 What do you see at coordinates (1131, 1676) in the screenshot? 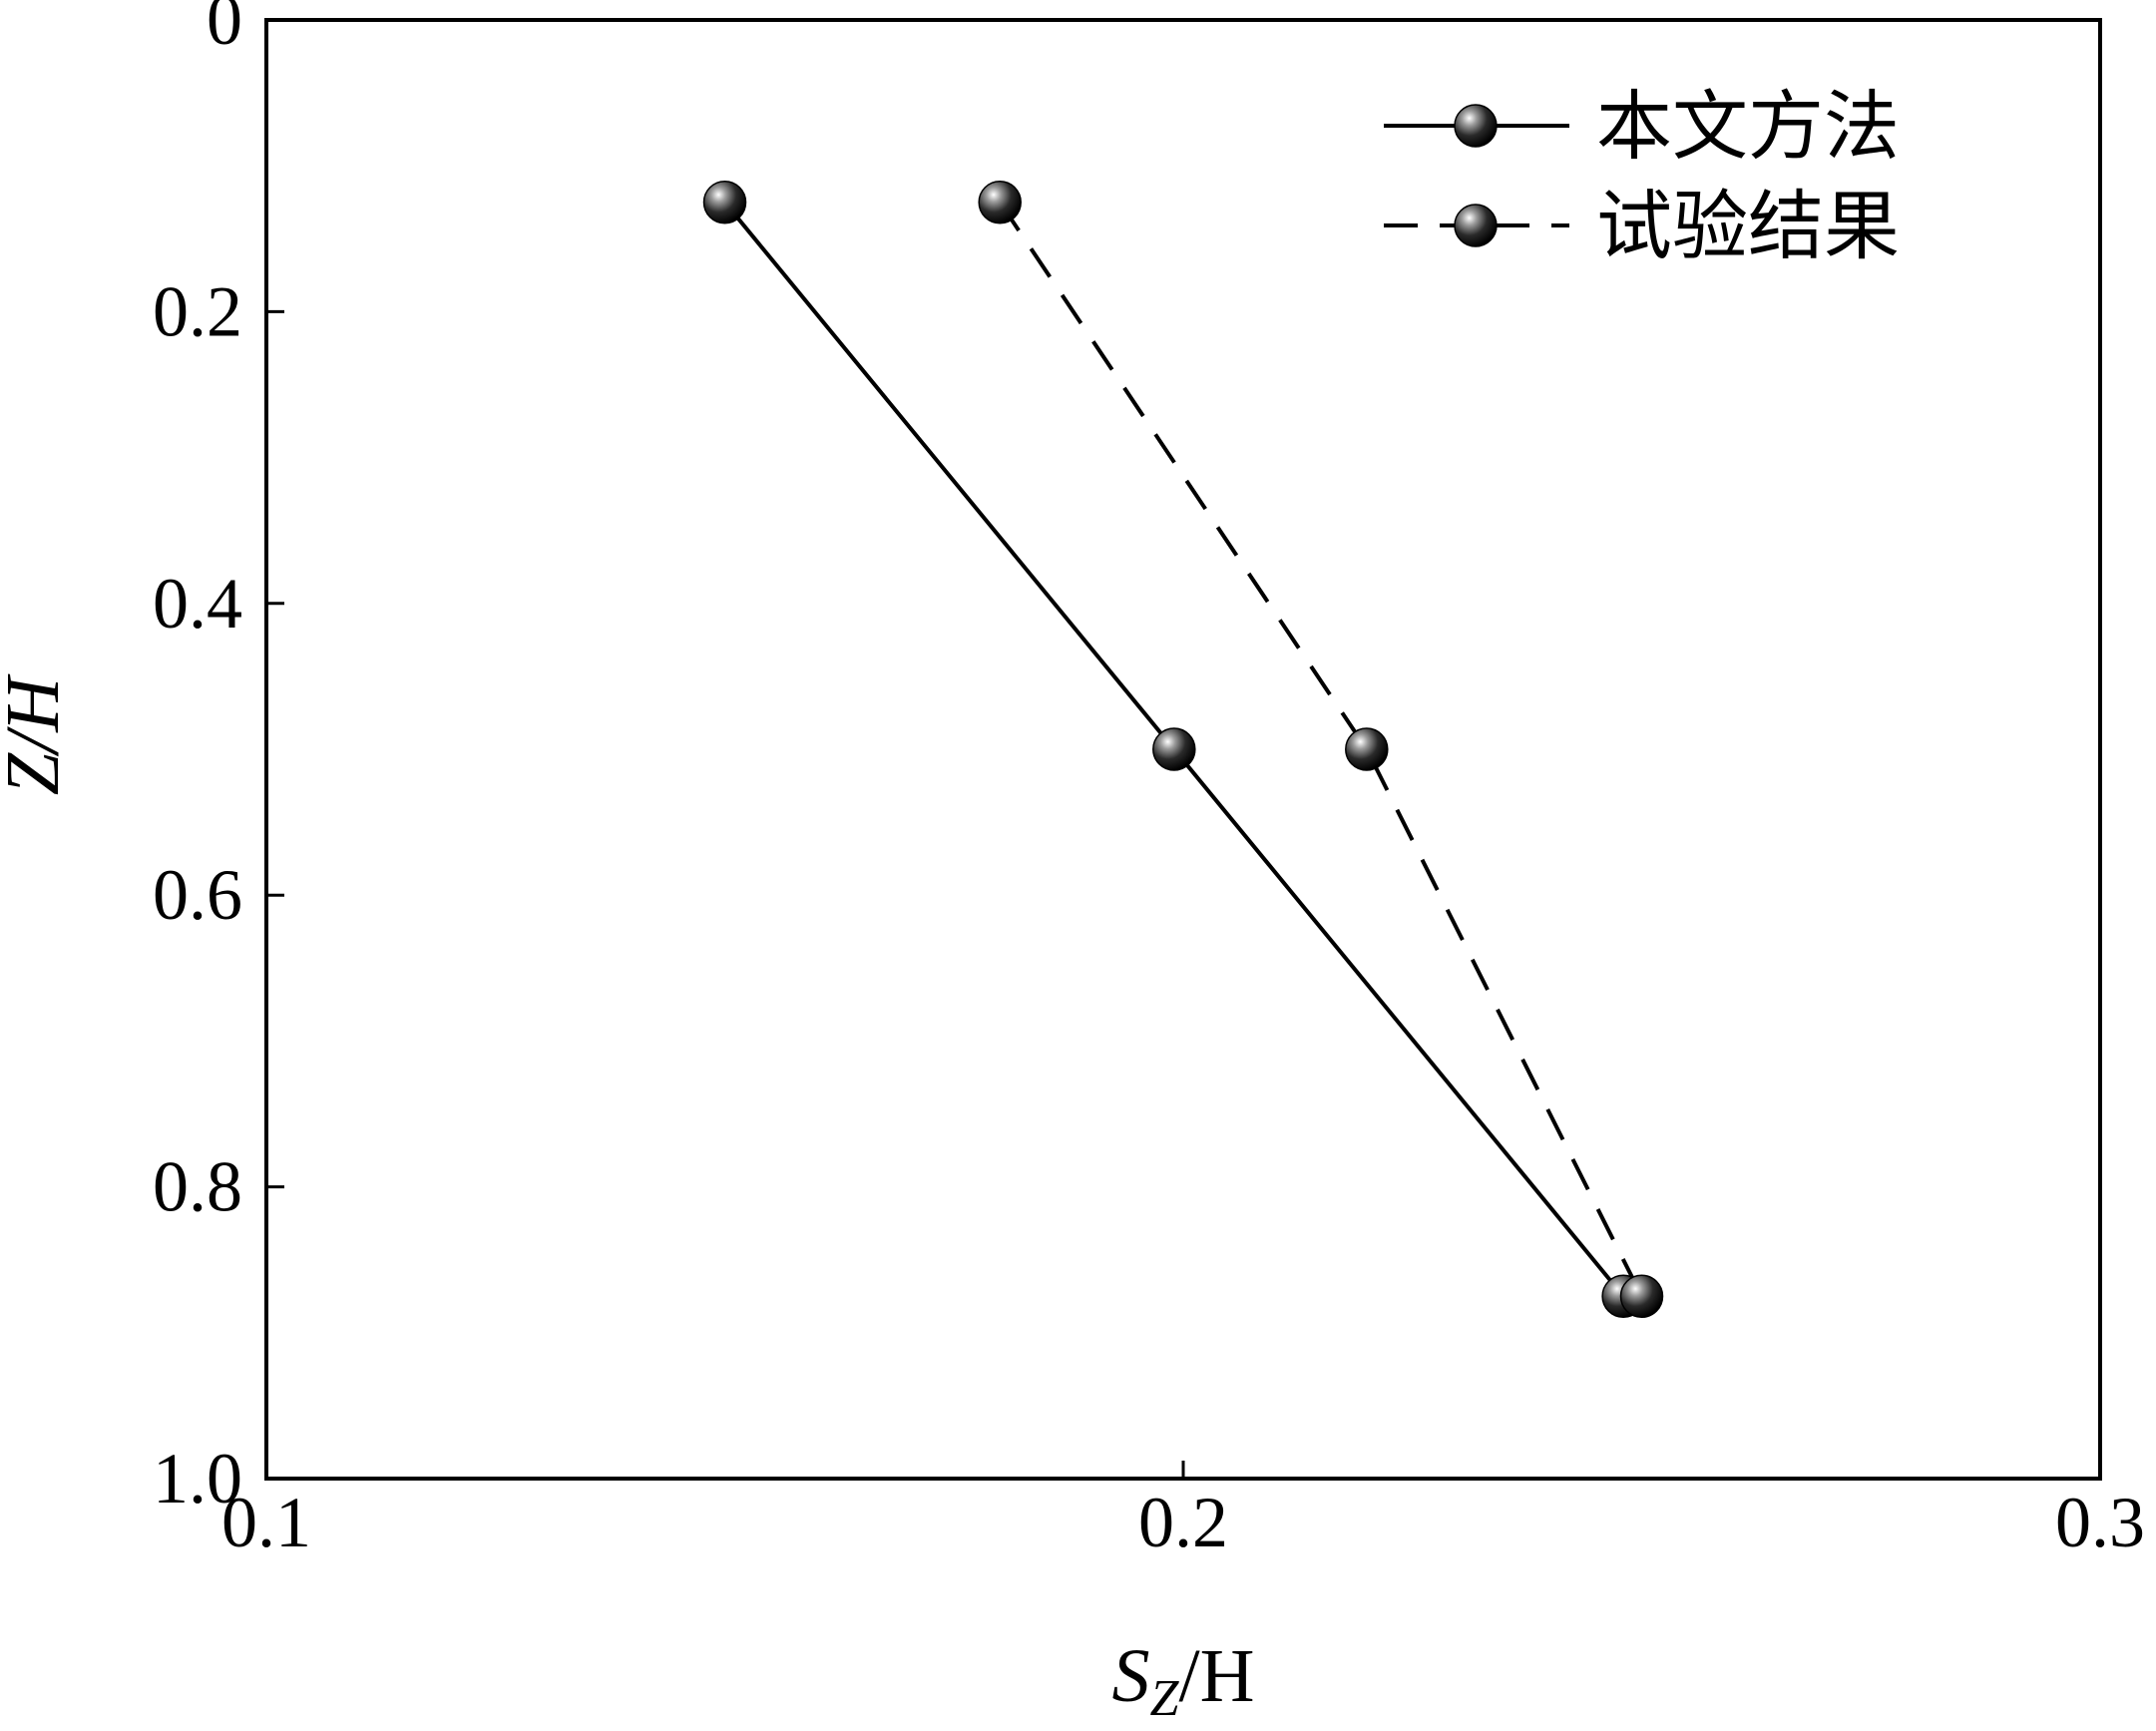
I see `x-axis-label-main: S` at bounding box center [1131, 1676].